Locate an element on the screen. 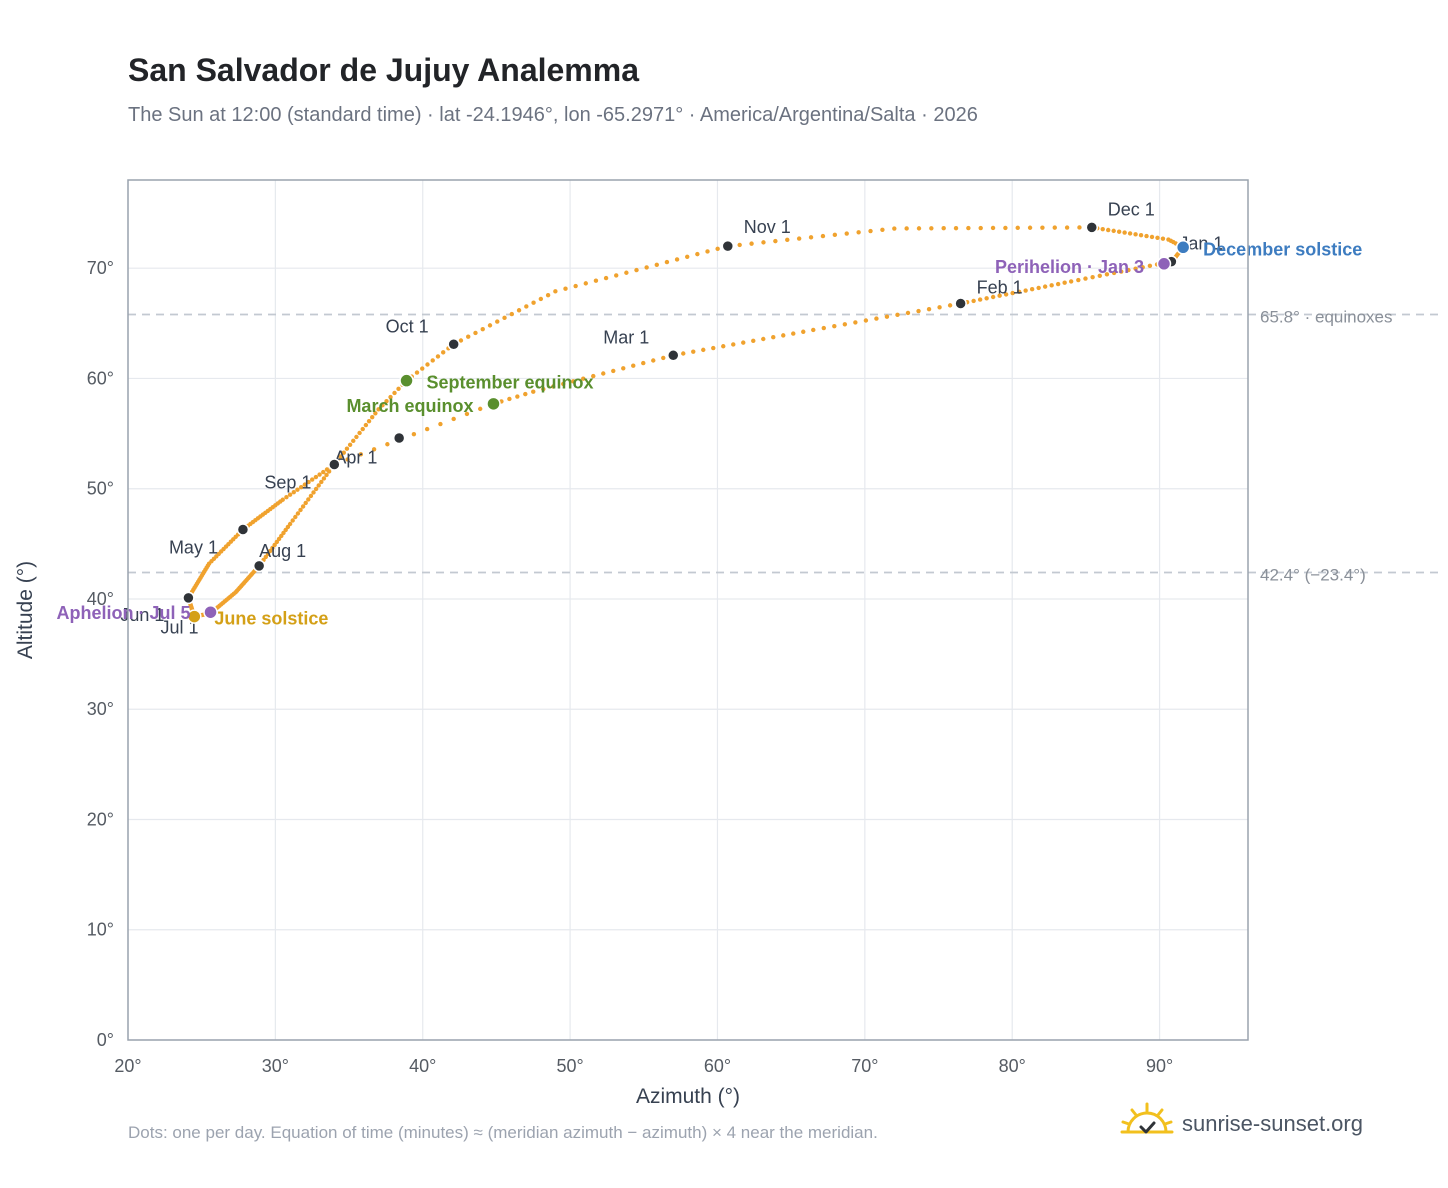 The width and height of the screenshot is (1448, 1188). y-tick-label: 30° is located at coordinates (100, 709).